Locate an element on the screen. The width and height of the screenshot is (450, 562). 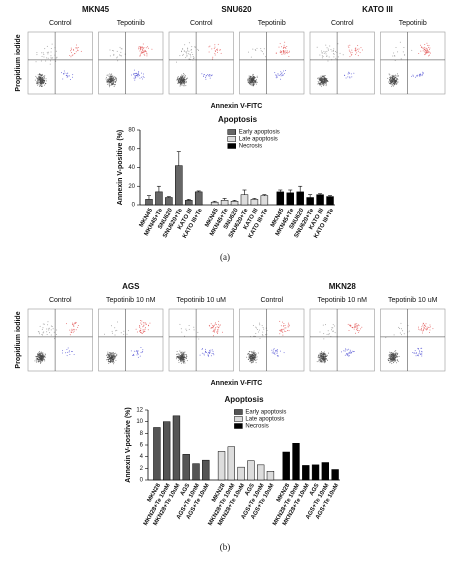
legend-label: Early apoptosis is located at coordinates (259, 133).